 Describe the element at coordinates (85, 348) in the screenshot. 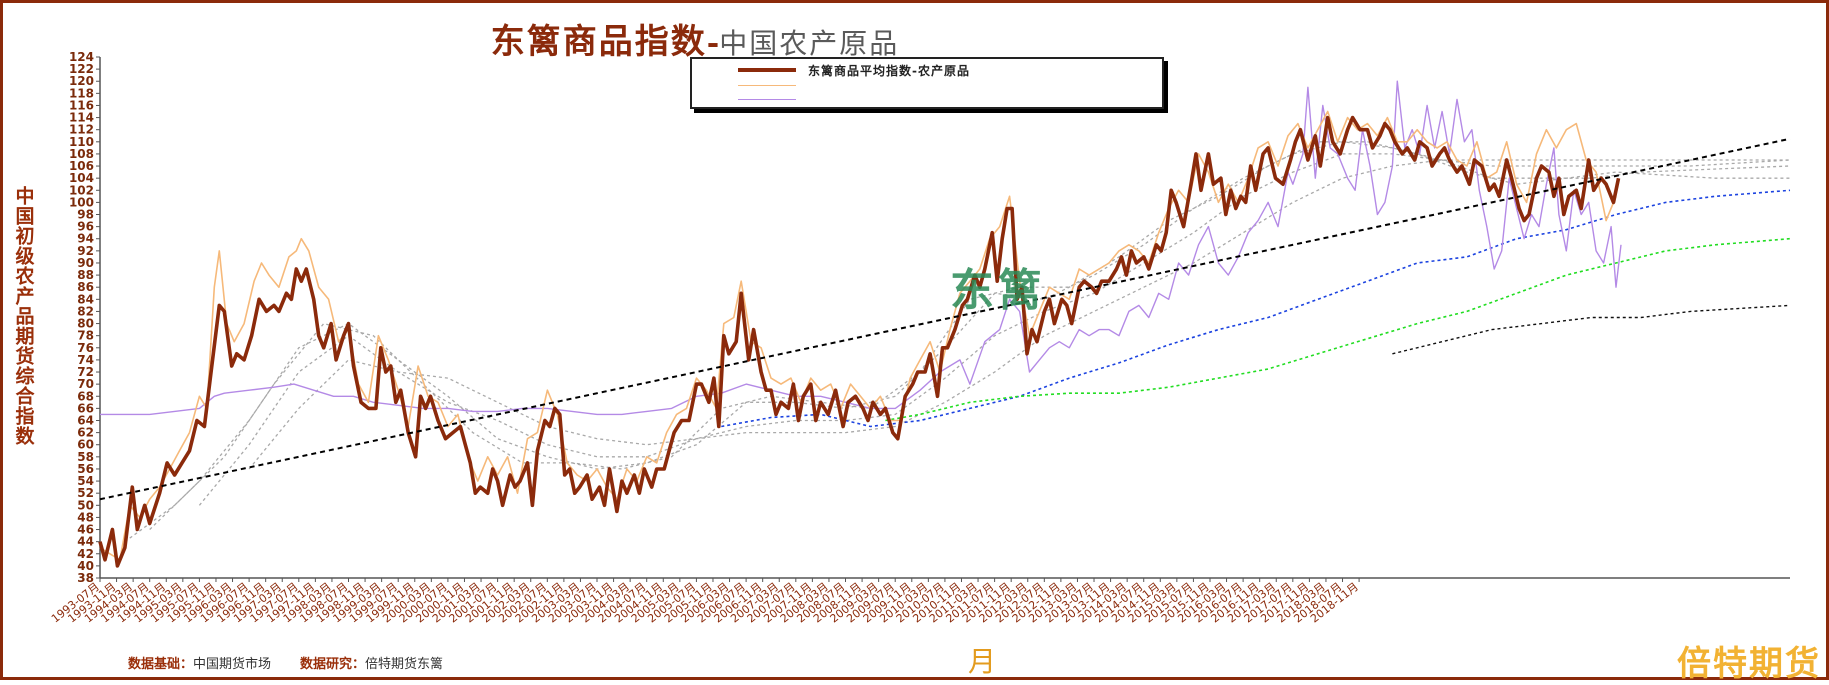

I see `y-tick-label: 76` at that location.